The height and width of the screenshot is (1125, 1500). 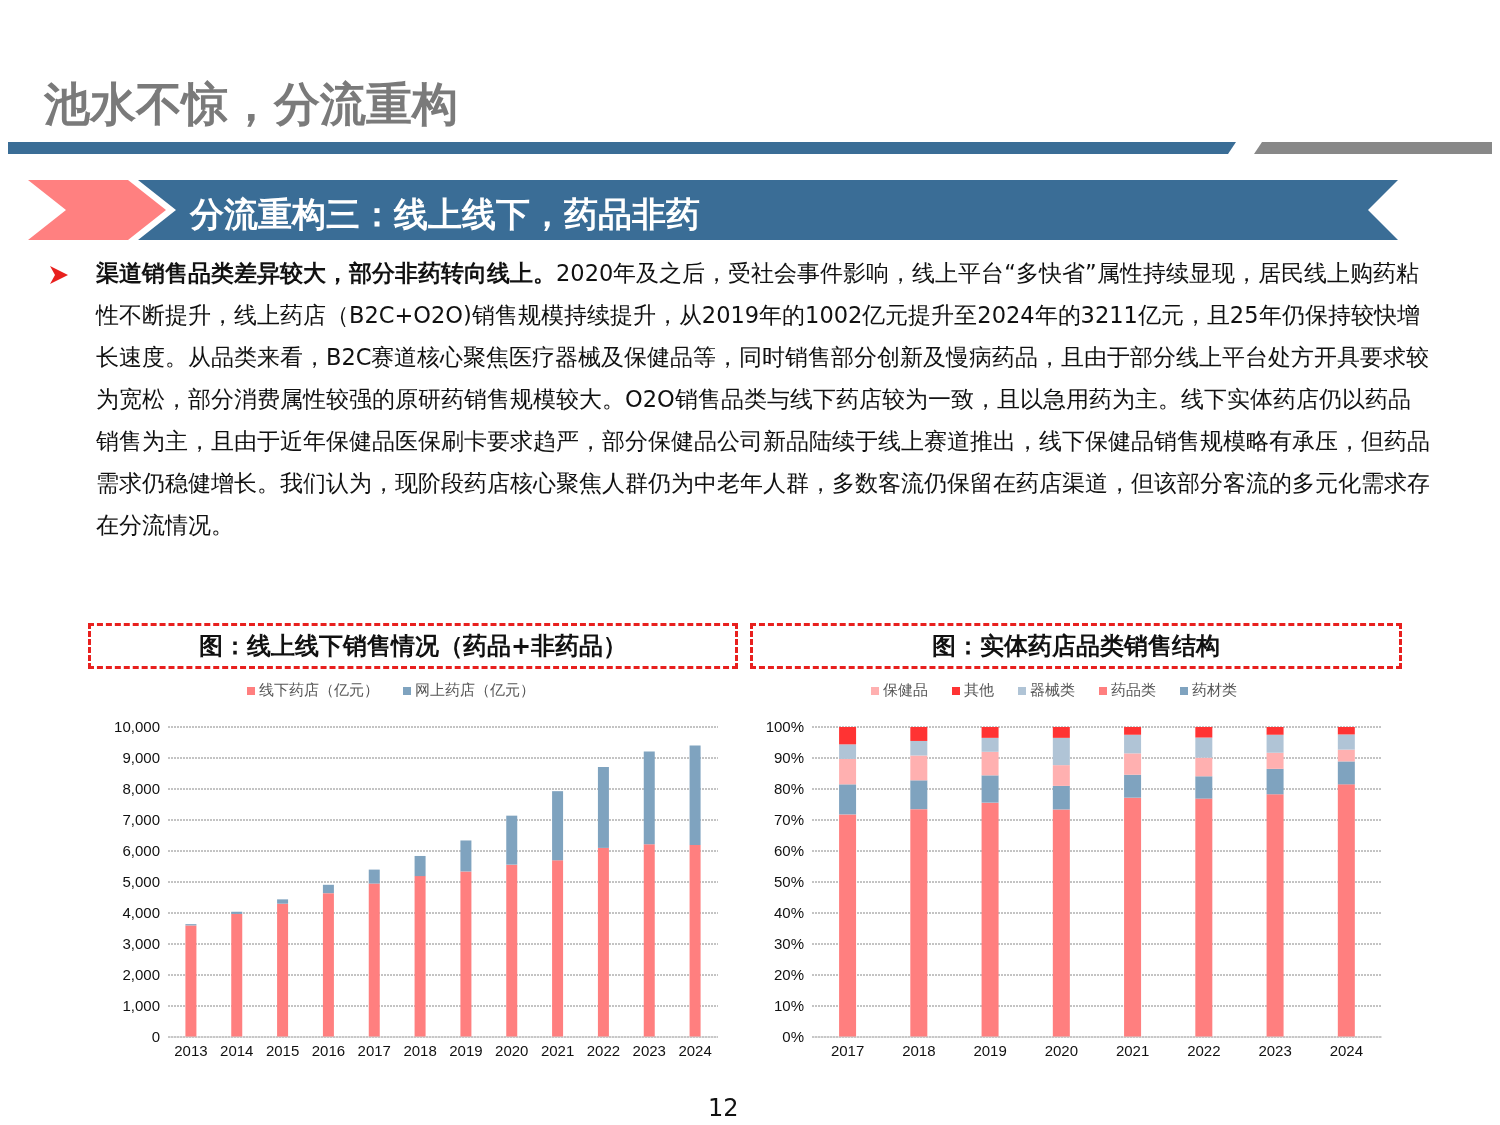 What do you see at coordinates (141, 820) in the screenshot?
I see `y-tick-label: 7,000` at bounding box center [141, 820].